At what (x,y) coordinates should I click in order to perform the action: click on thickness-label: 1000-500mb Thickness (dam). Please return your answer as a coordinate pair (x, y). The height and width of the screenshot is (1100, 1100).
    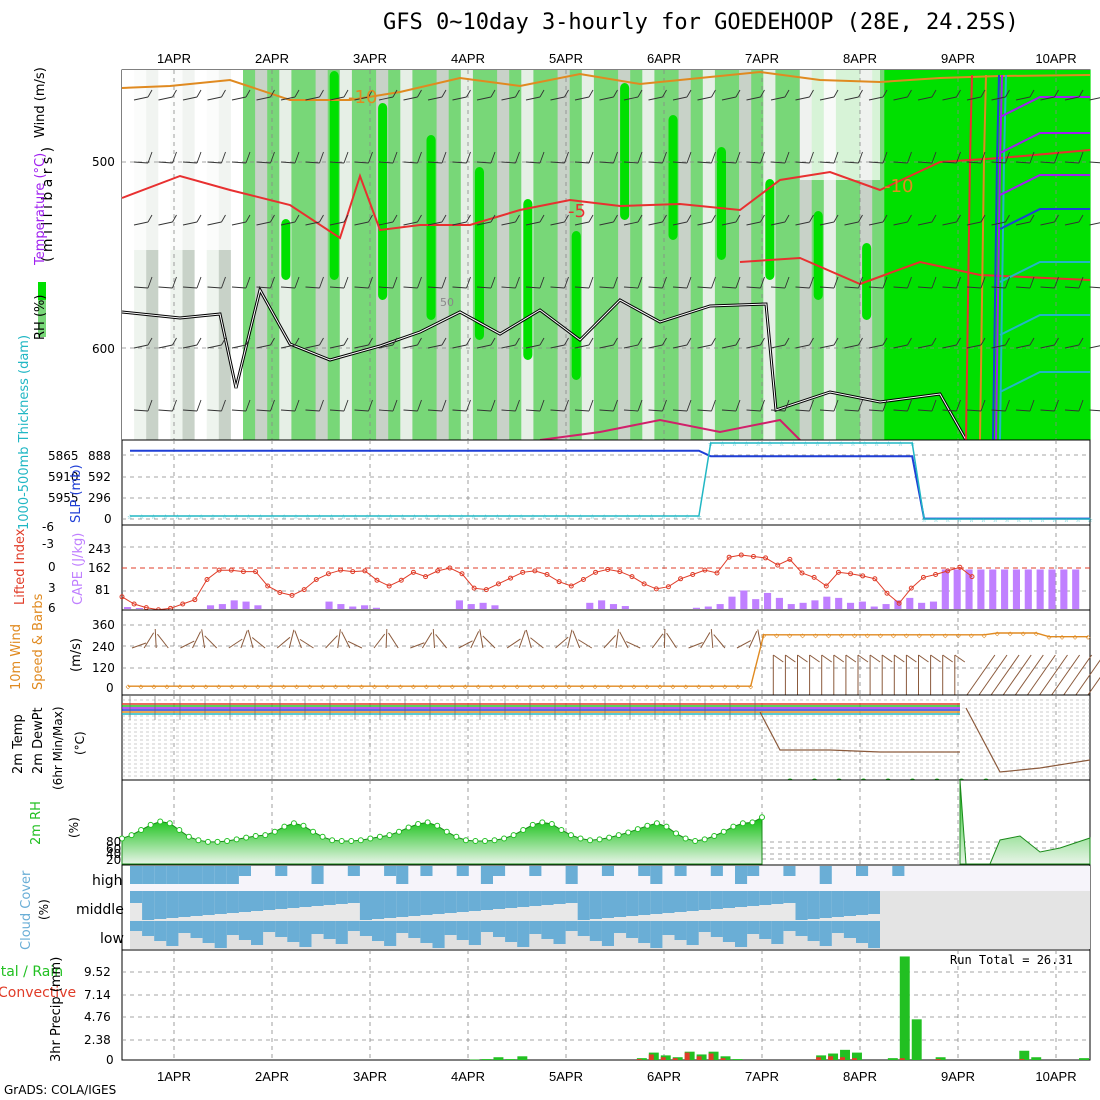
    Looking at the image, I should click on (24, 432).